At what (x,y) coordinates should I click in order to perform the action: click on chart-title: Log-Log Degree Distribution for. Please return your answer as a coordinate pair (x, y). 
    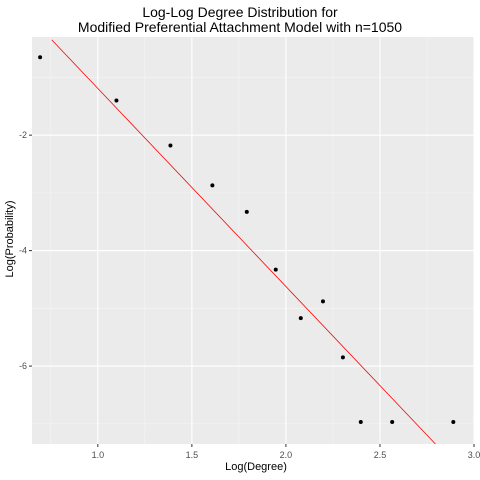
    Looking at the image, I should click on (240, 12).